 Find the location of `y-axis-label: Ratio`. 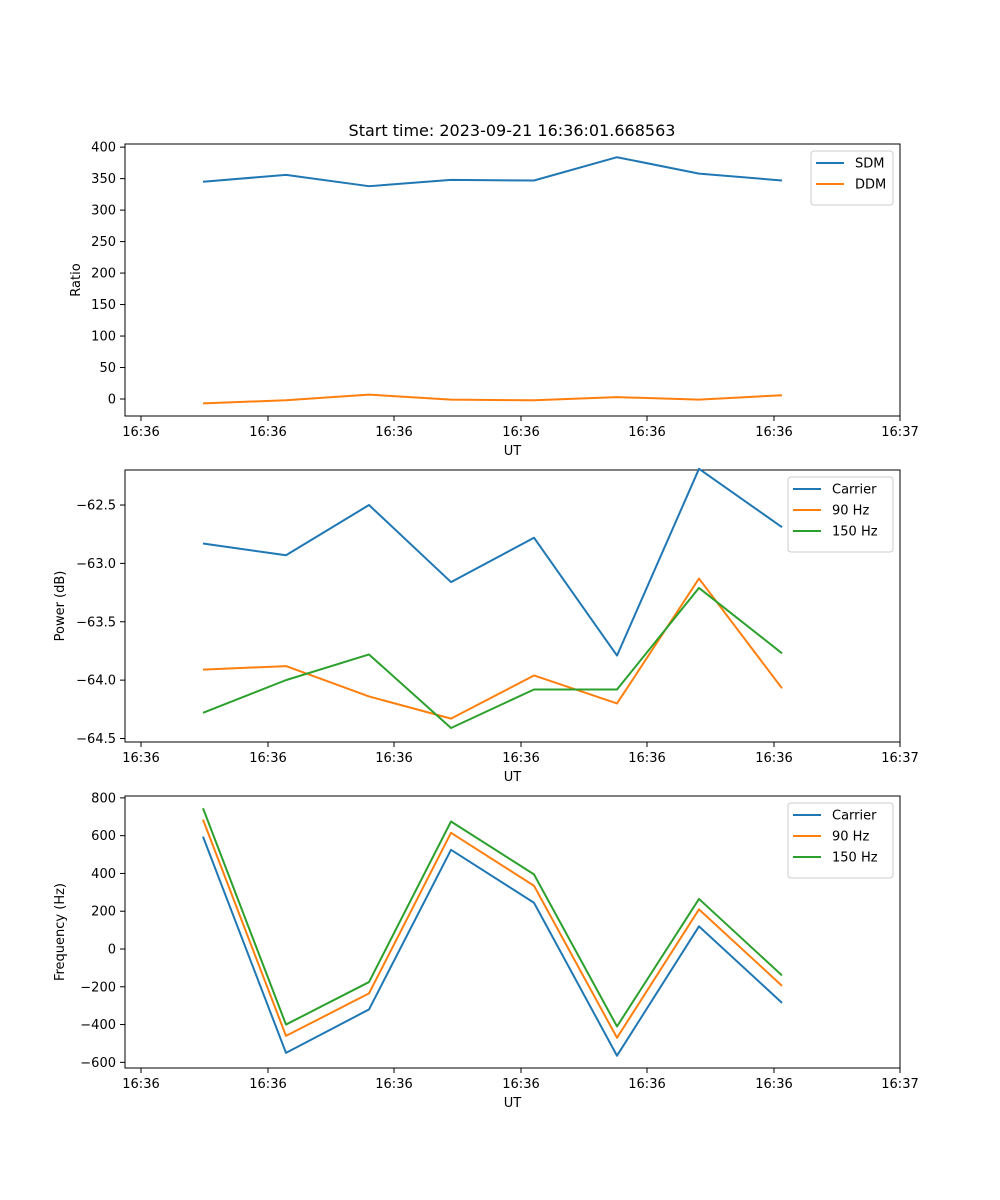

y-axis-label: Ratio is located at coordinates (76, 279).